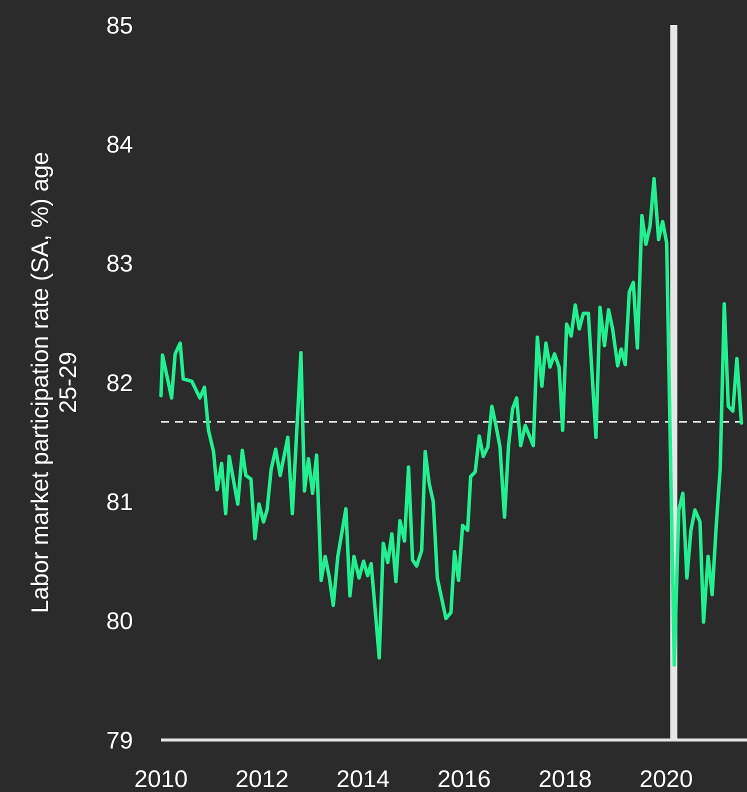 Image resolution: width=747 pixels, height=792 pixels. Describe the element at coordinates (119, 26) in the screenshot. I see `y-tick-label: 85` at that location.